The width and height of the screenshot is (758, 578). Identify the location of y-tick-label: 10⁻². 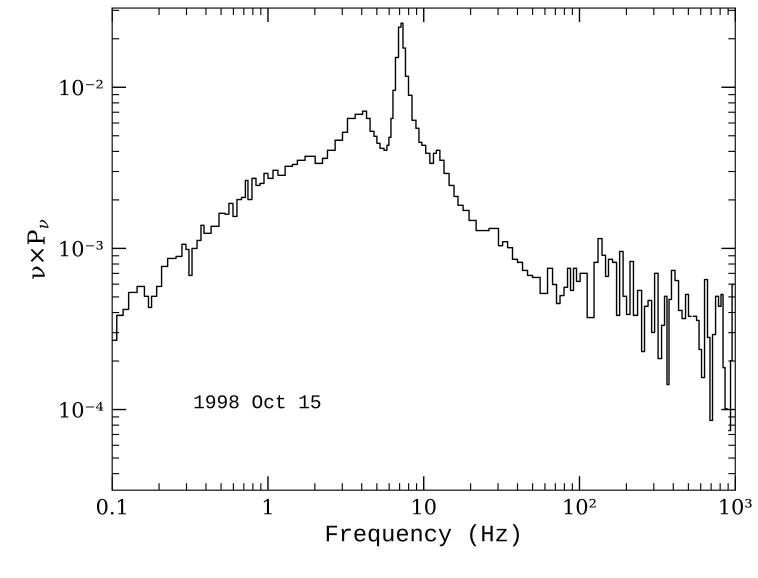
(81, 88).